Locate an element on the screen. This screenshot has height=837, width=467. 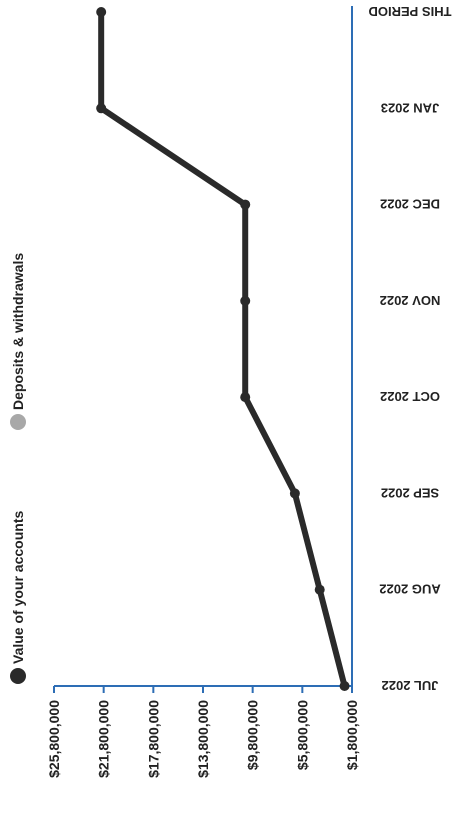
value-tick-label: $5,800,000 is located at coordinates (302, 735).